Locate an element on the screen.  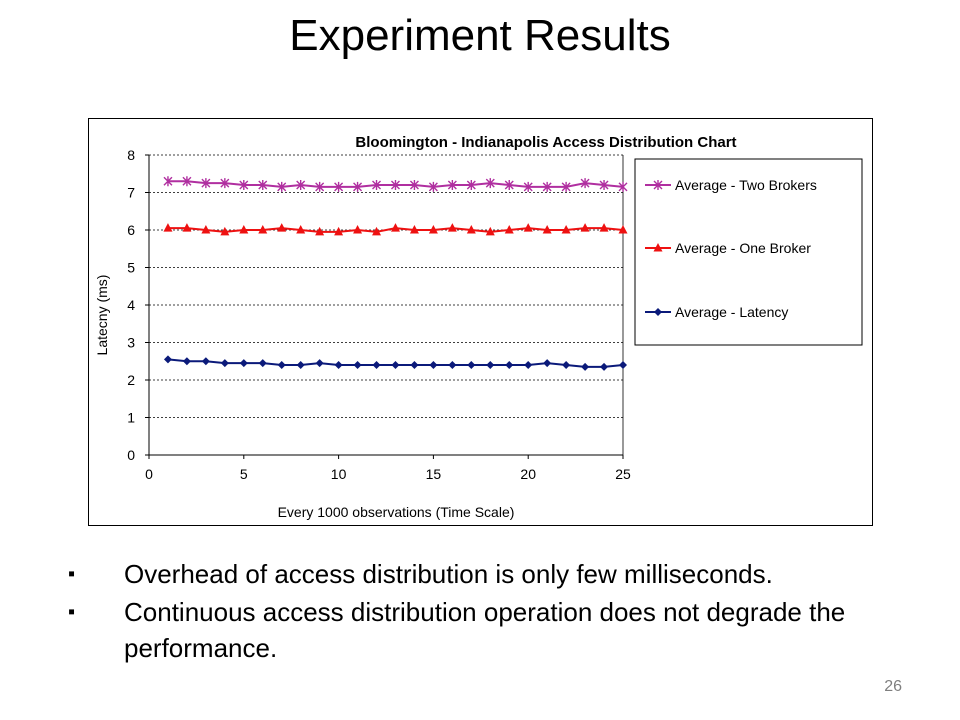
y-tick-label: 0 is located at coordinates (131, 455).